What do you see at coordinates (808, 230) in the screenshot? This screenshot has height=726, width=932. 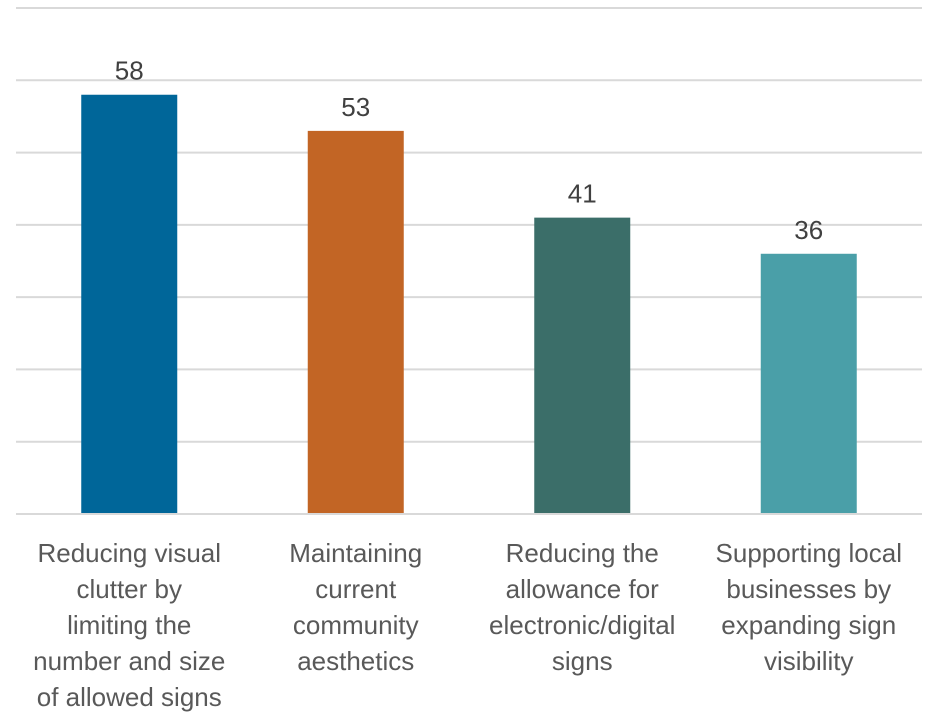 I see `data-label-4: 36` at bounding box center [808, 230].